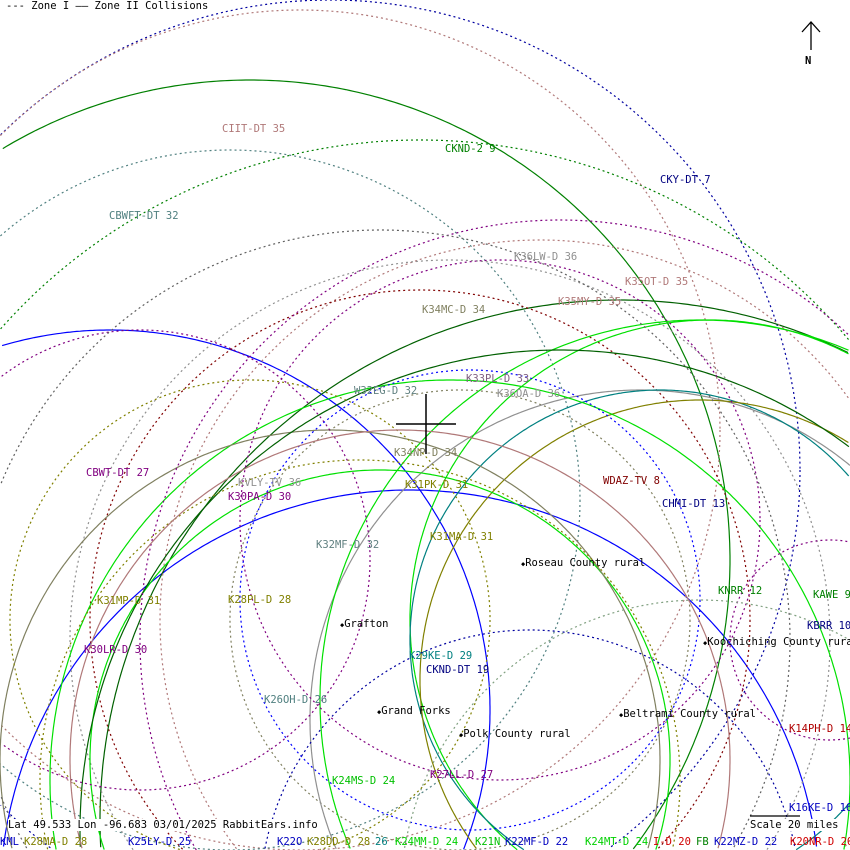 This screenshot has width=850, height=850. I want to click on station-label: W32EG-D 32, so click(386, 391).